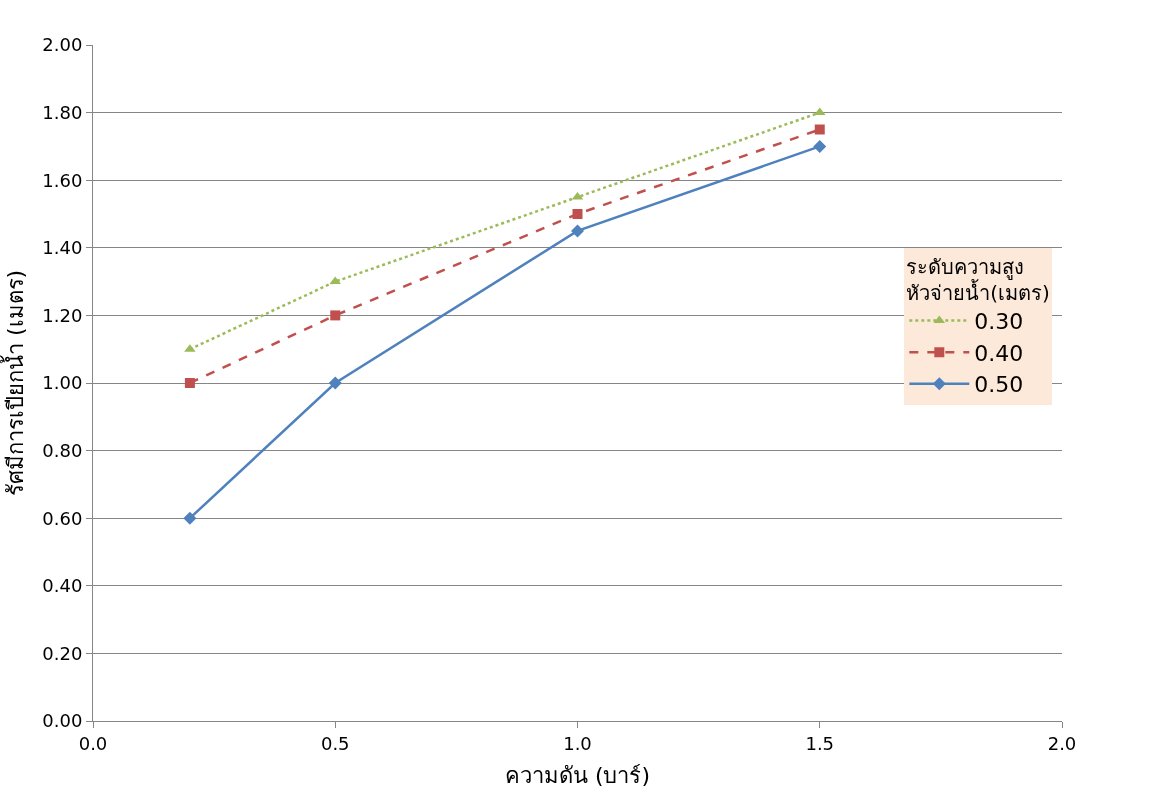 Image resolution: width=1152 pixels, height=796 pixels. I want to click on y-tick-label: 1.00, so click(62, 383).